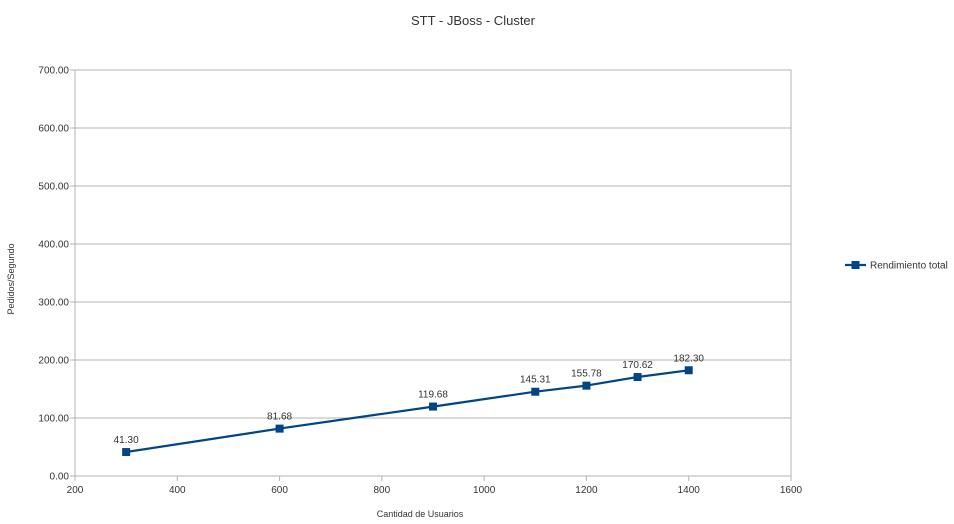  What do you see at coordinates (420, 514) in the screenshot?
I see `x-axis-title: Cantidad de Usuarios` at bounding box center [420, 514].